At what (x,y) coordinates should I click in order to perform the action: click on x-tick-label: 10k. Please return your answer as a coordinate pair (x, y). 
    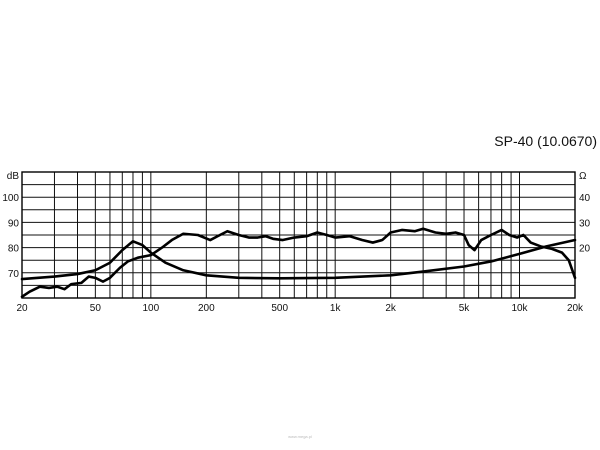
    Looking at the image, I should click on (519, 308).